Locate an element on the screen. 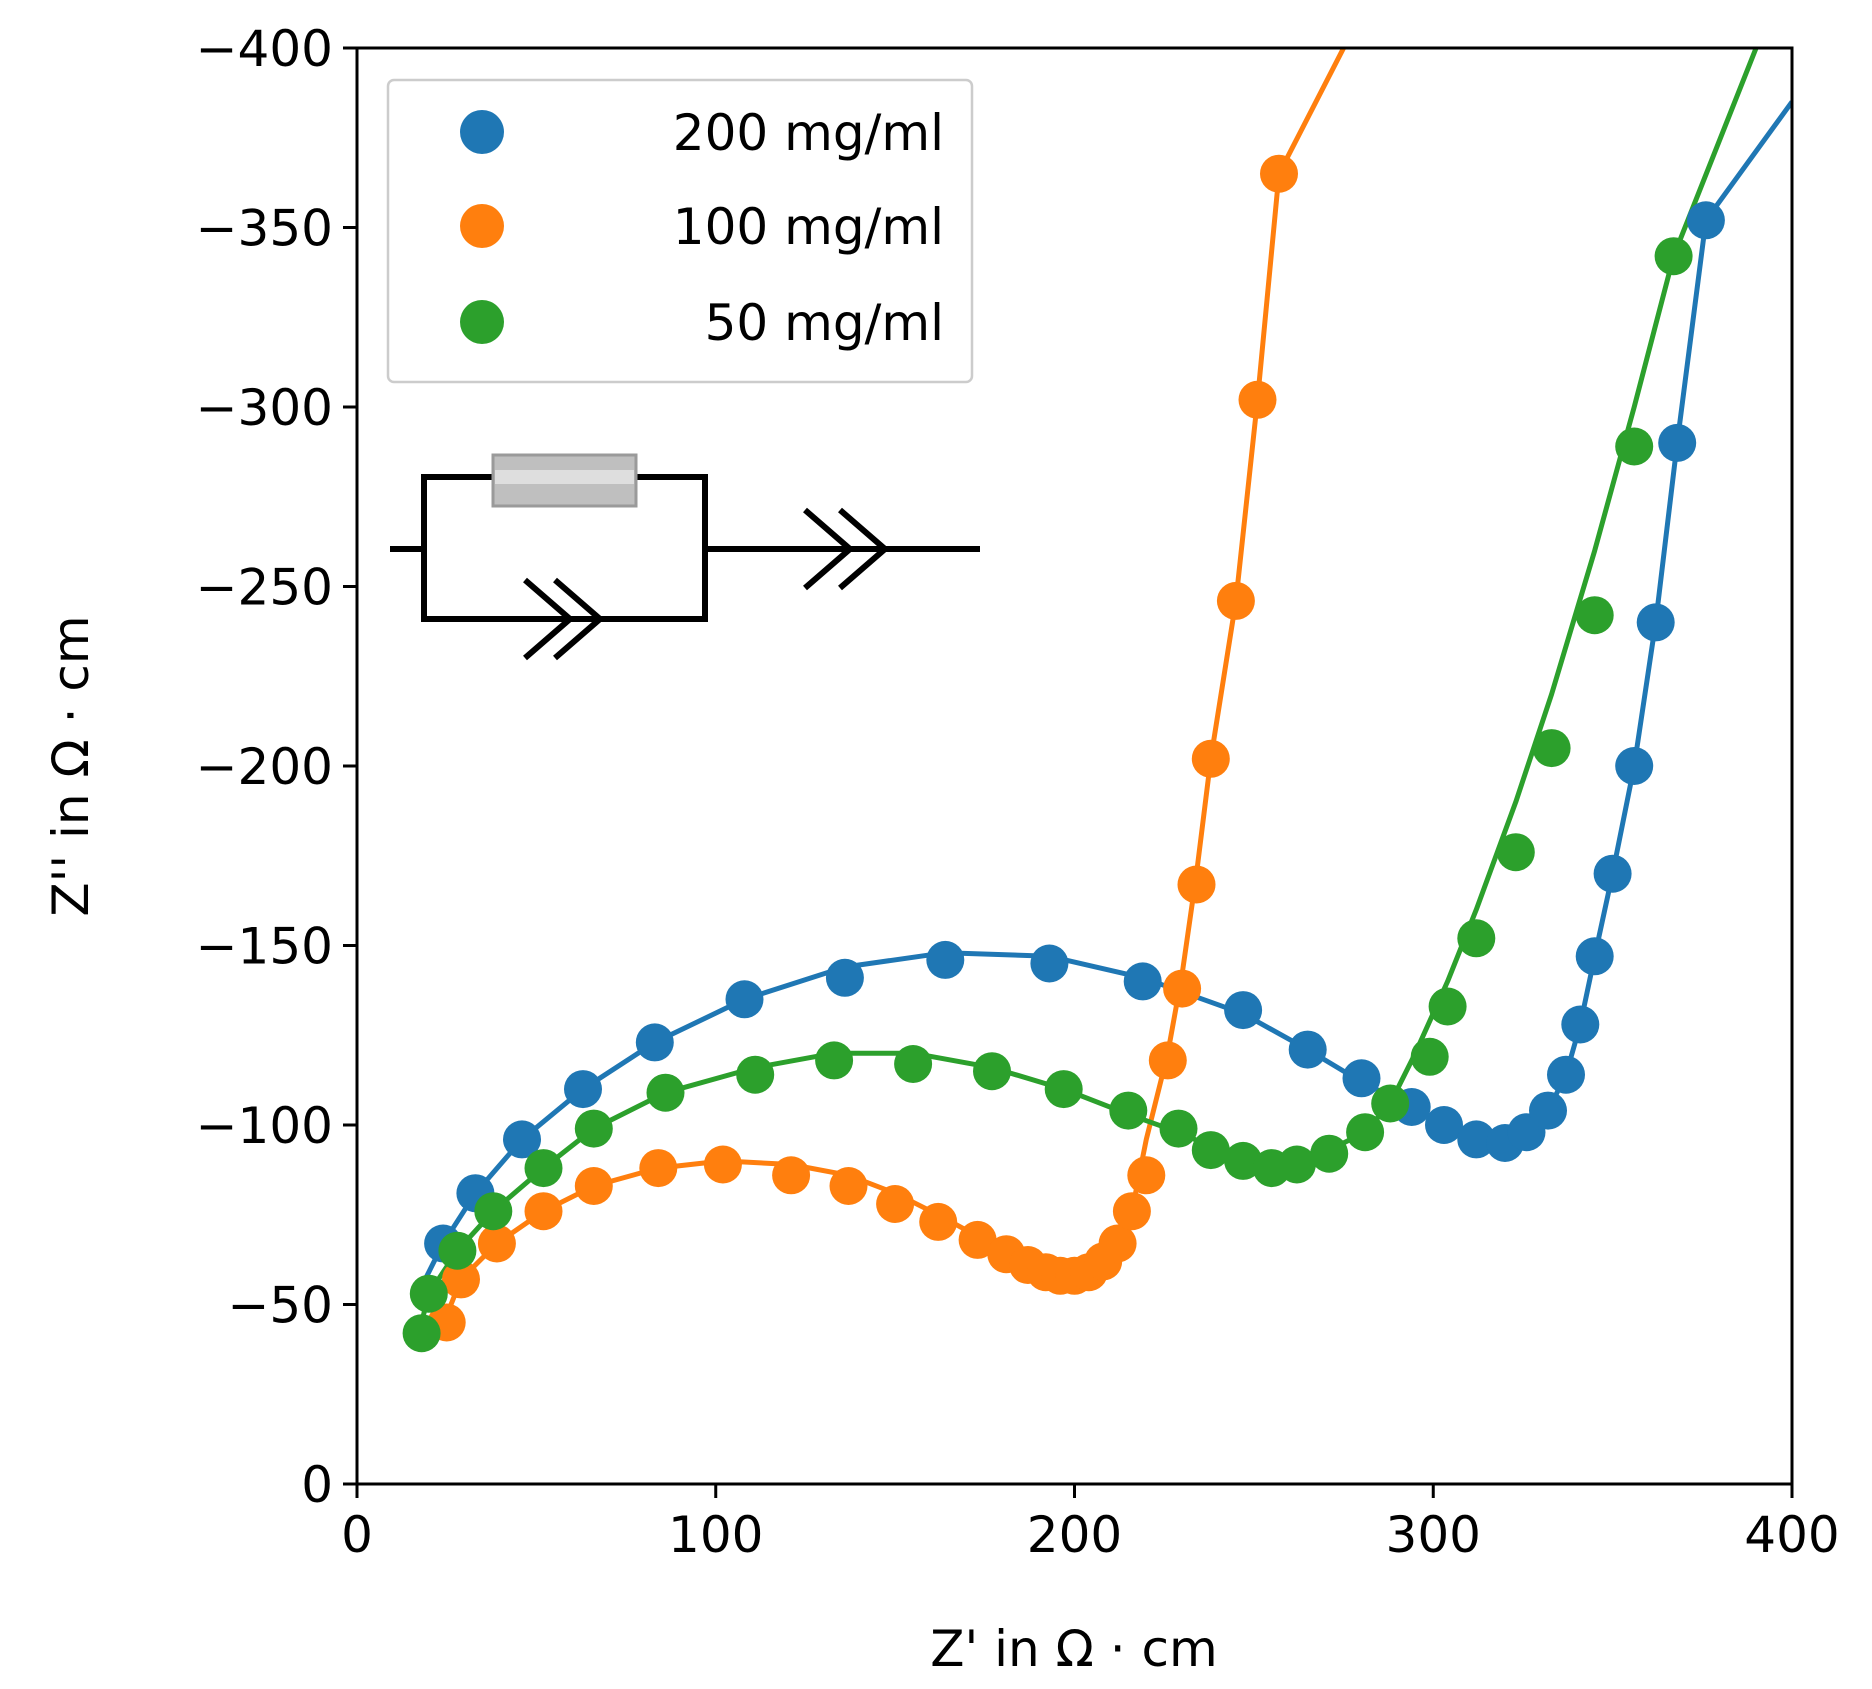 Image resolution: width=1872 pixels, height=1689 pixels. y-tick-label: −200 is located at coordinates (264, 767).